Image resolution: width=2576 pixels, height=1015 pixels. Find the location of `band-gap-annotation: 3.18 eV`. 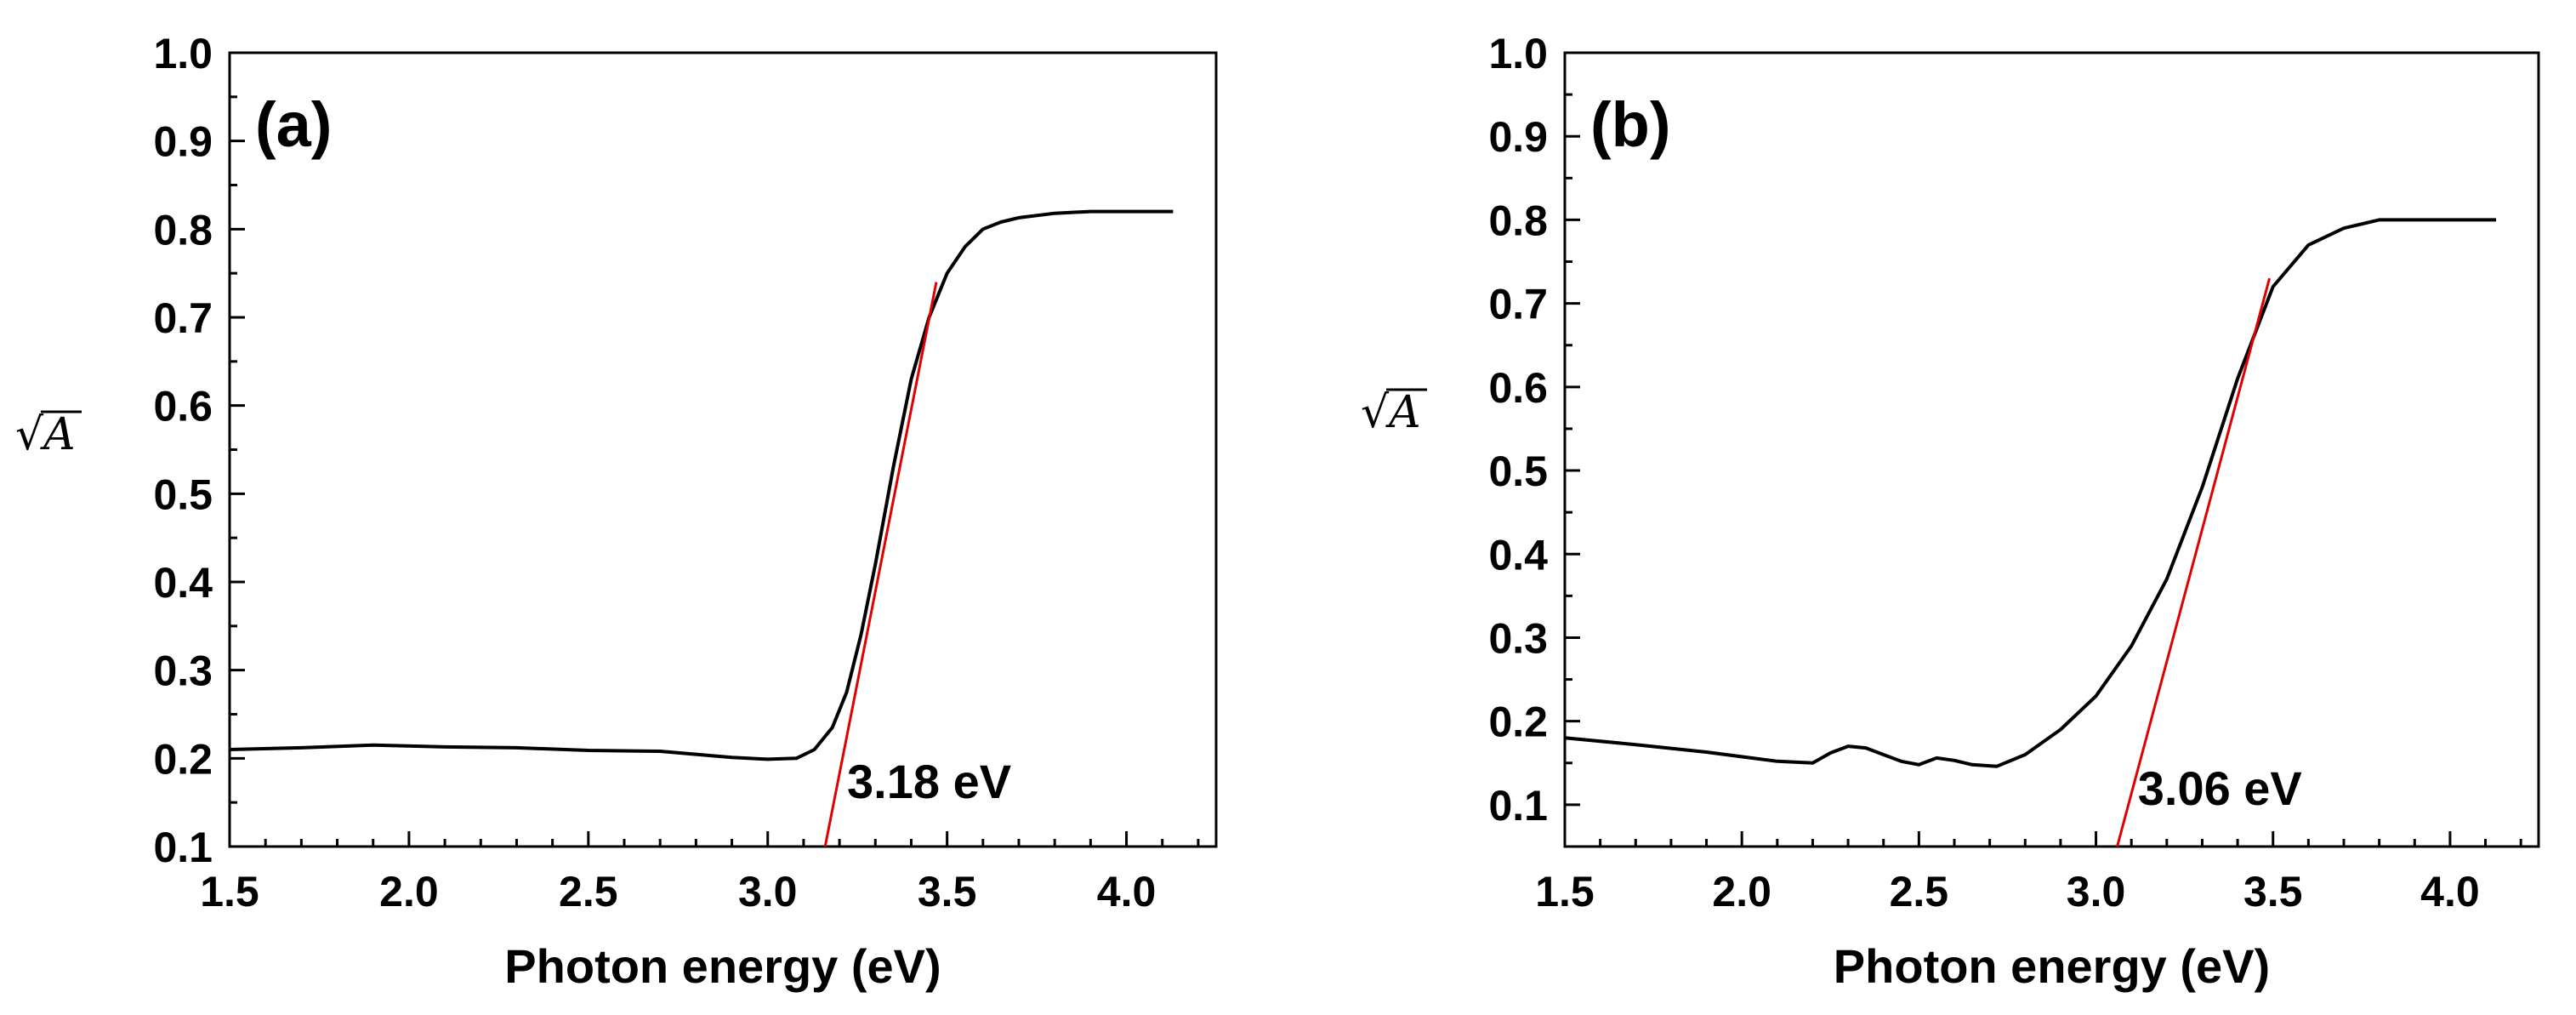

band-gap-annotation: 3.18 eV is located at coordinates (929, 782).